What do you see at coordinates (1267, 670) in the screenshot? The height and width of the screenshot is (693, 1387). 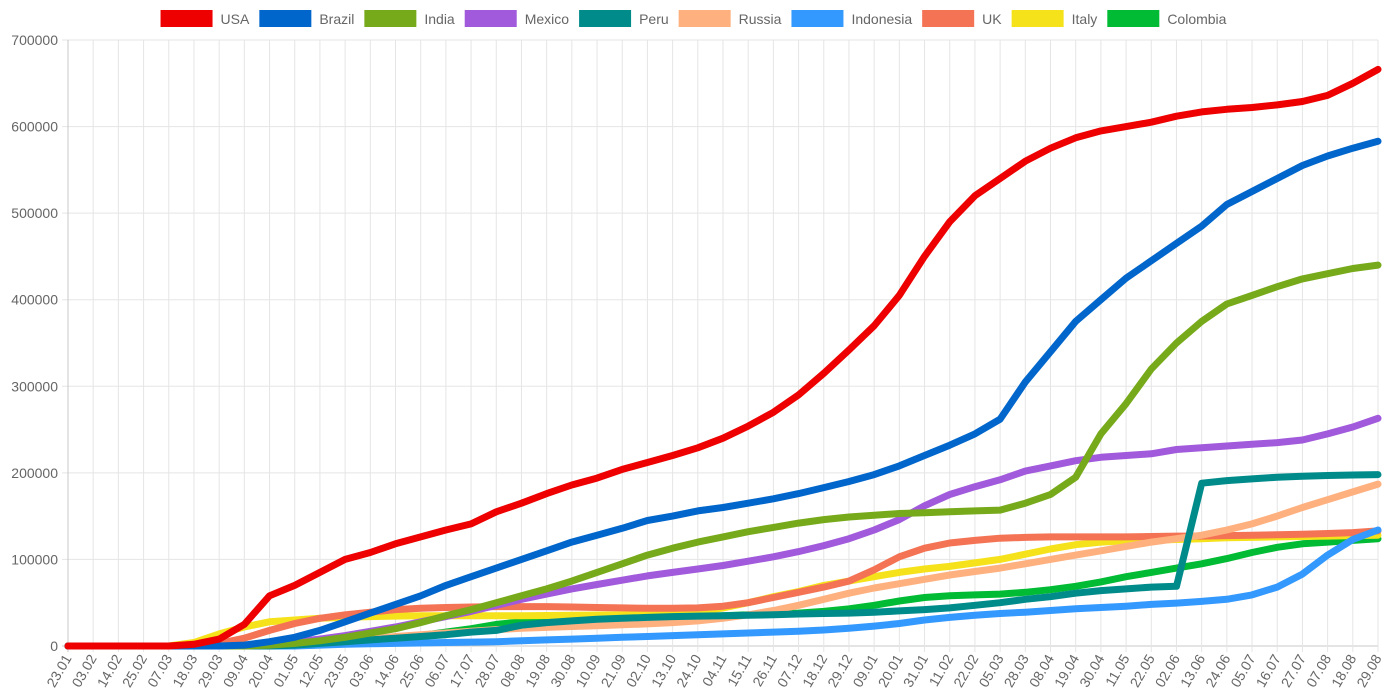 I see `x-tick-label: 16.07` at bounding box center [1267, 670].